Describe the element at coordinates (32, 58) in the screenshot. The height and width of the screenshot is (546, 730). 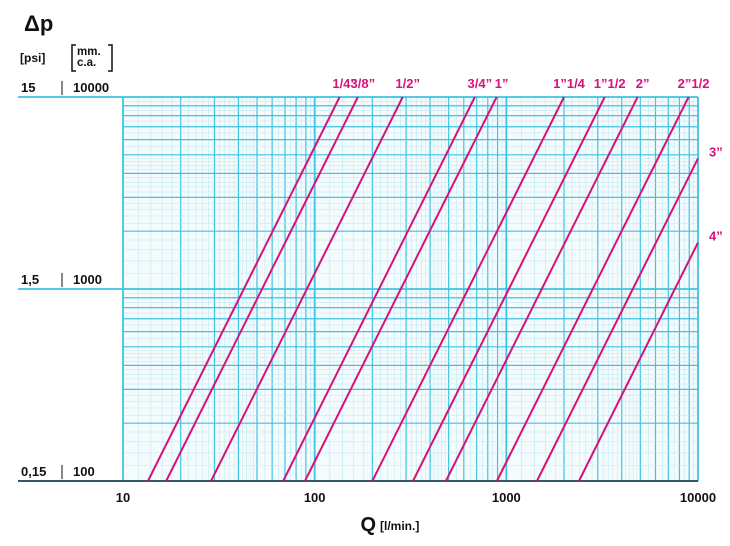
I see `y-unit-psi: [psi]` at that location.